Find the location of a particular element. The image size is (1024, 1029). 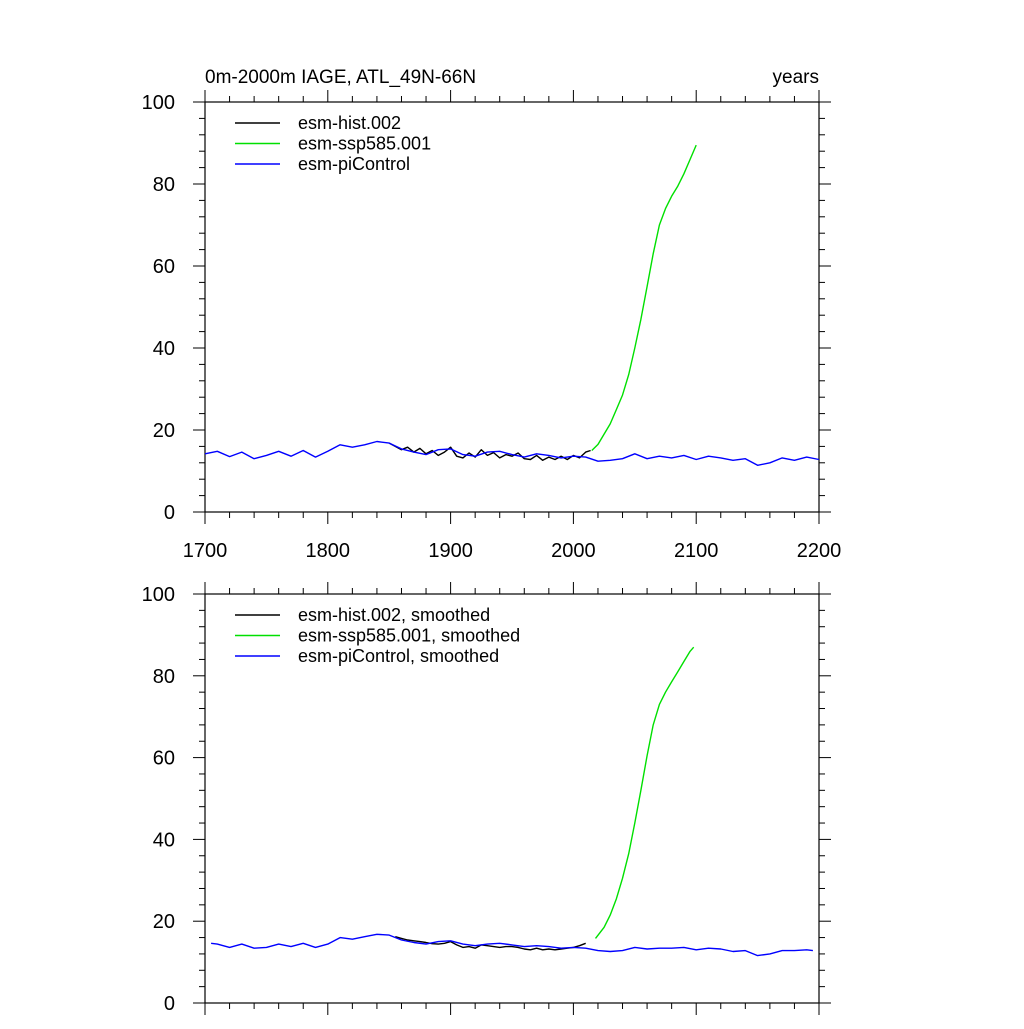

panel-2-y-tick-label: 60 is located at coordinates (164, 759).